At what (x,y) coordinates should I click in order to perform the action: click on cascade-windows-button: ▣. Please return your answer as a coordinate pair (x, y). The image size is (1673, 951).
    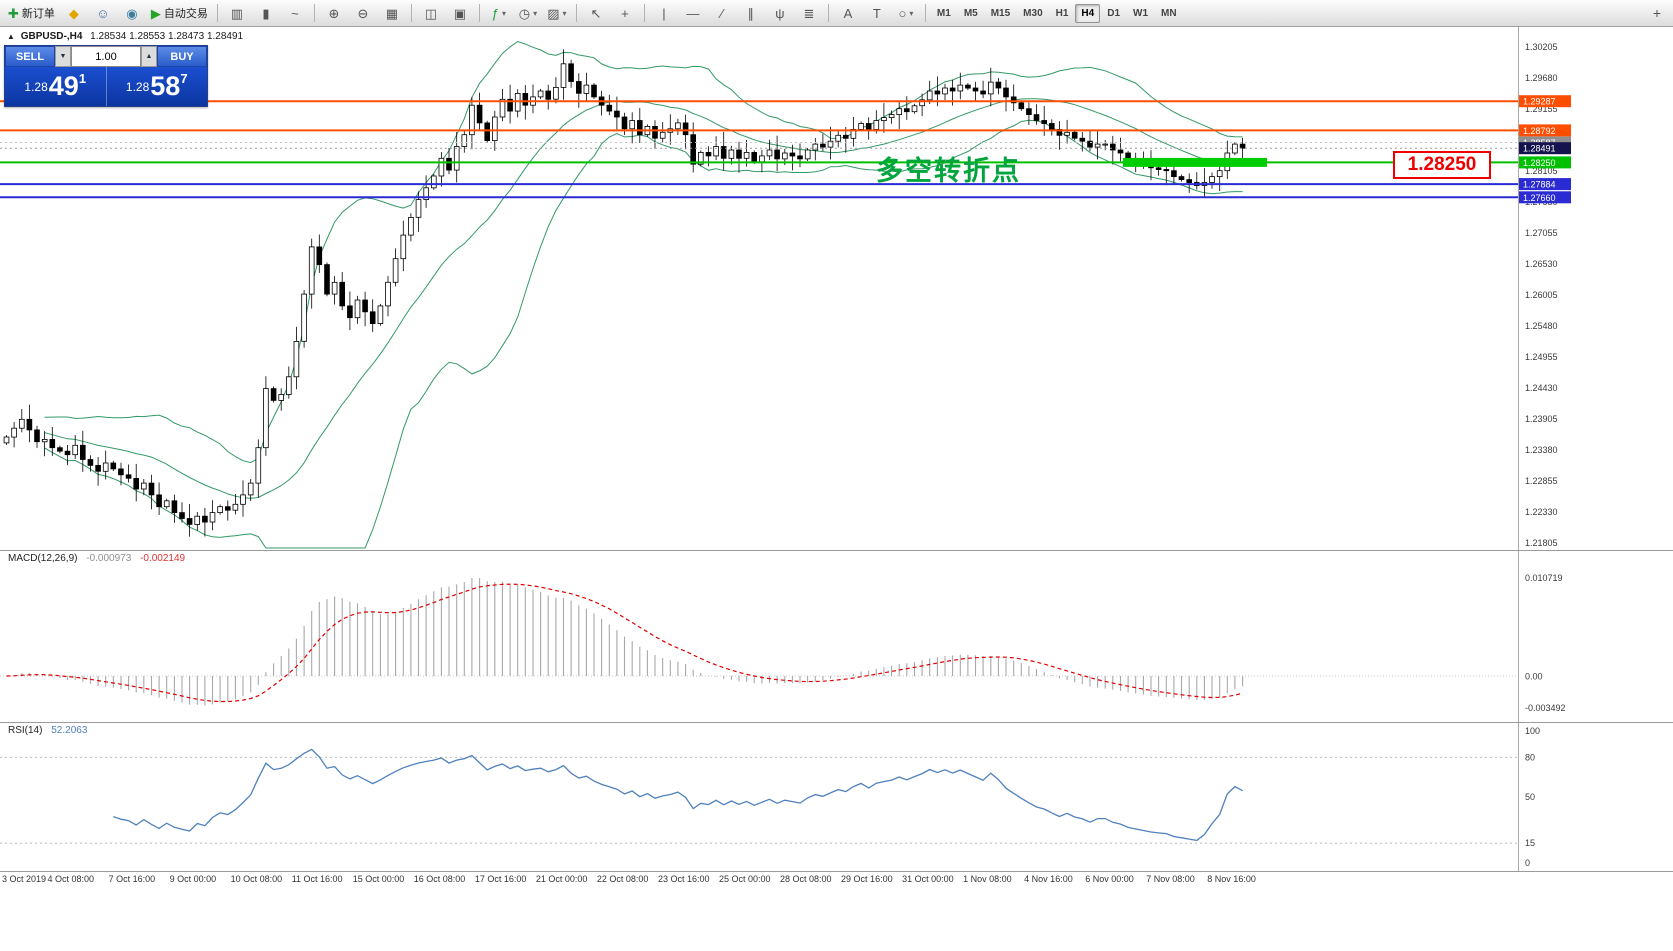
    Looking at the image, I should click on (460, 13).